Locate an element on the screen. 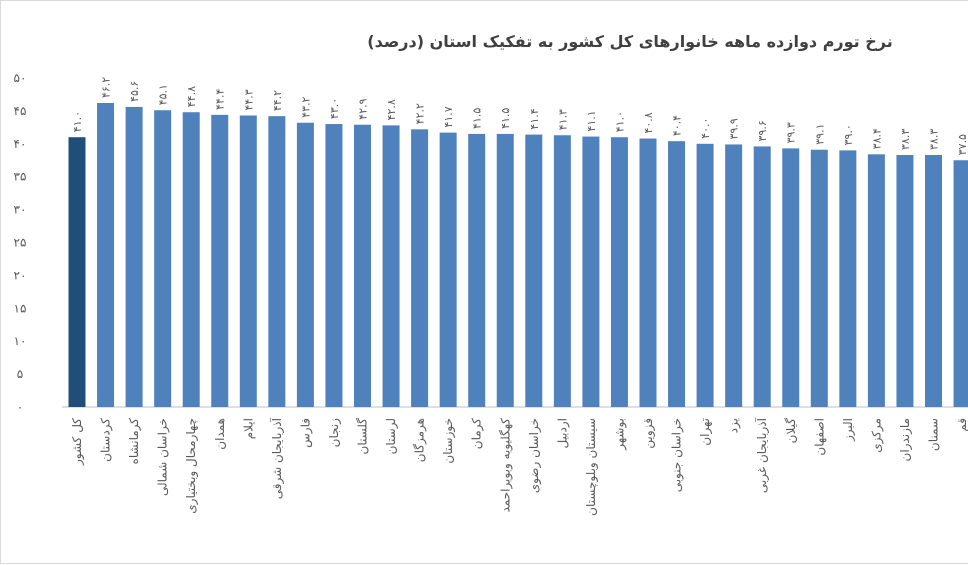 Image resolution: width=968 pixels, height=565 pixels. x-tick-label: چهارمحال وبختیاری is located at coordinates (191, 466).